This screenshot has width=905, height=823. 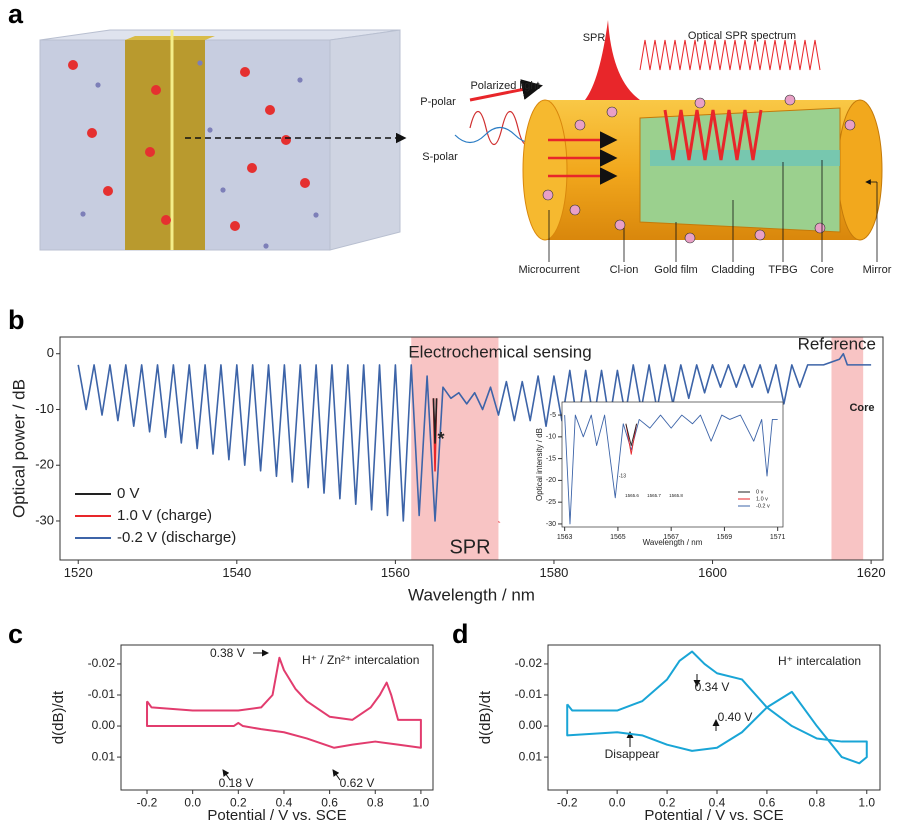 I want to click on diagram-label: SPR, so click(x=594, y=38).